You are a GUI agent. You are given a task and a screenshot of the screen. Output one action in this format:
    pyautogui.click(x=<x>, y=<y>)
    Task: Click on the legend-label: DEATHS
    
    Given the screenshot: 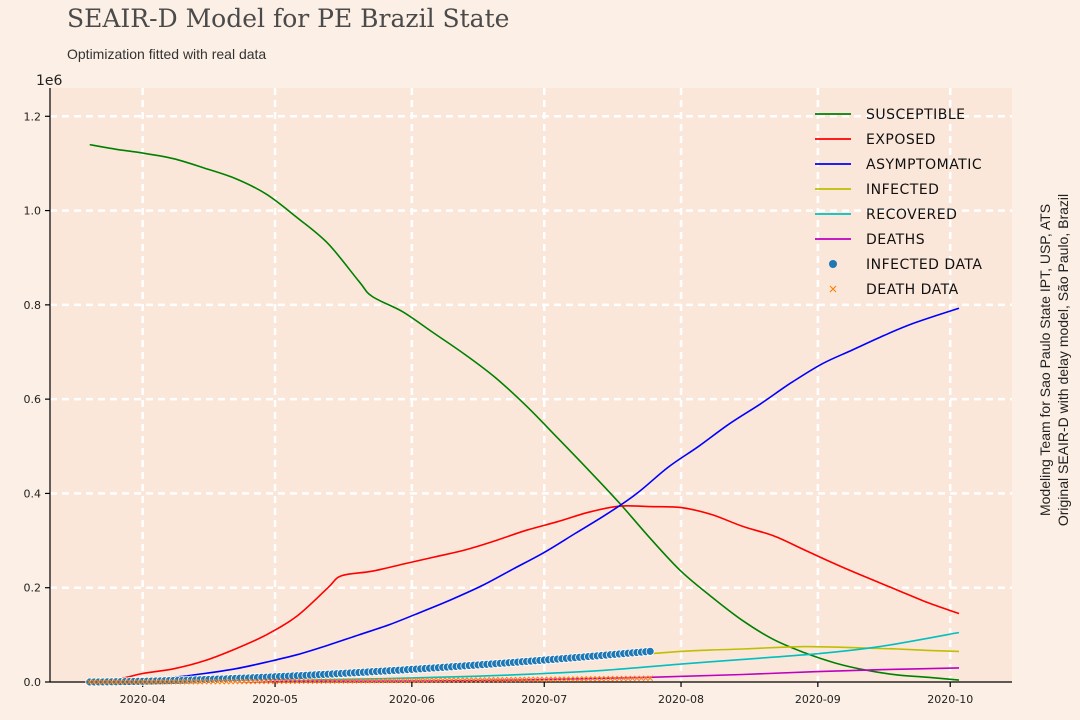 What is the action you would take?
    pyautogui.click(x=895, y=240)
    